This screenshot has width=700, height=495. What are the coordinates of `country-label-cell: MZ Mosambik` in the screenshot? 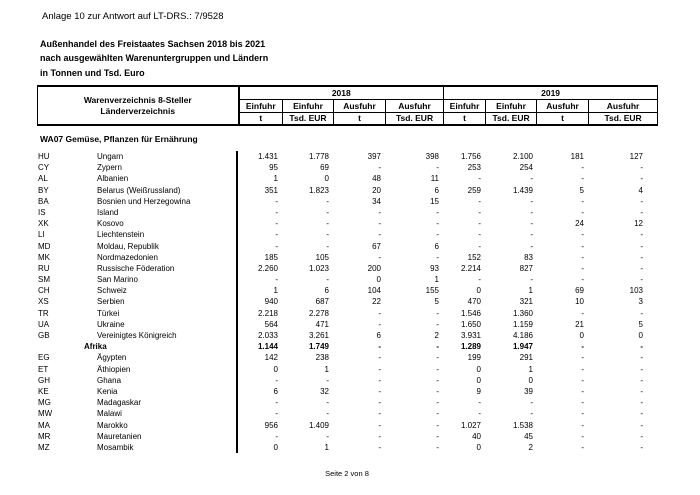 It's located at (137, 447).